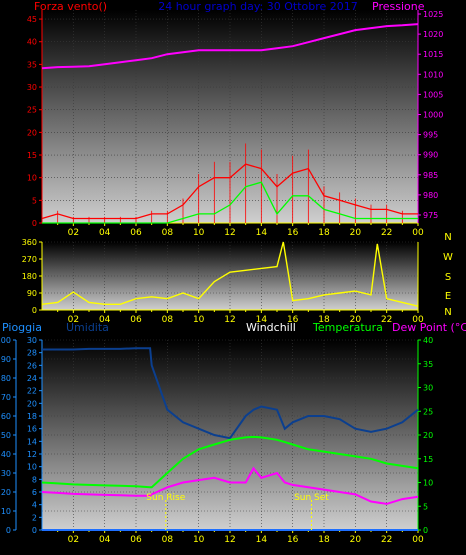 Image resolution: width=466 pixels, height=555 pixels. I want to click on direction-label-n-top: N, so click(447, 237).